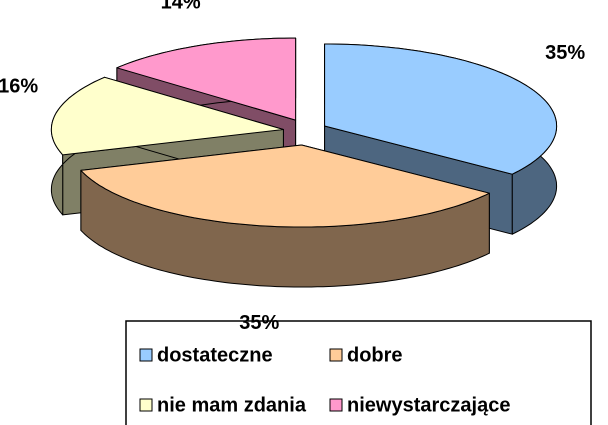 The height and width of the screenshot is (425, 608). What do you see at coordinates (428, 405) in the screenshot?
I see `legend-label: niewystarczające` at bounding box center [428, 405].